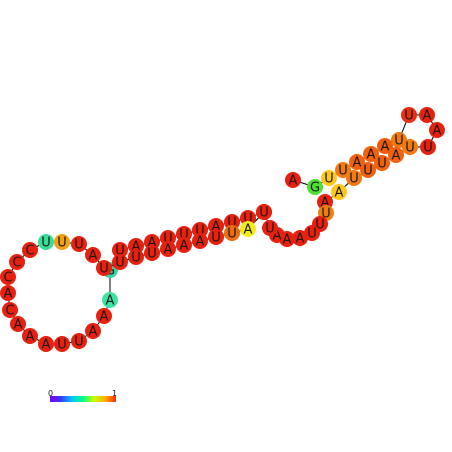  I want to click on nucleotide-base-label: G, so click(315, 188).